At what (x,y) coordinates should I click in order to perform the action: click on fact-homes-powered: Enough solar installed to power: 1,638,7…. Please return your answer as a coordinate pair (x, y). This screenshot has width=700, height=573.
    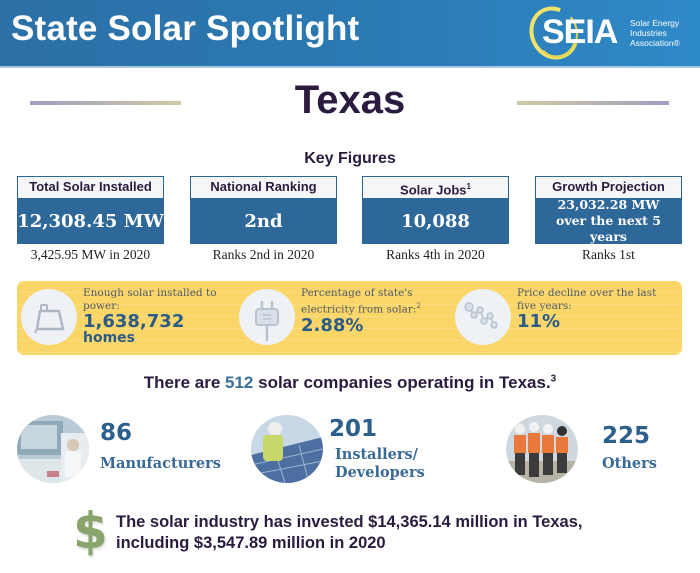
    Looking at the image, I should click on (127, 318).